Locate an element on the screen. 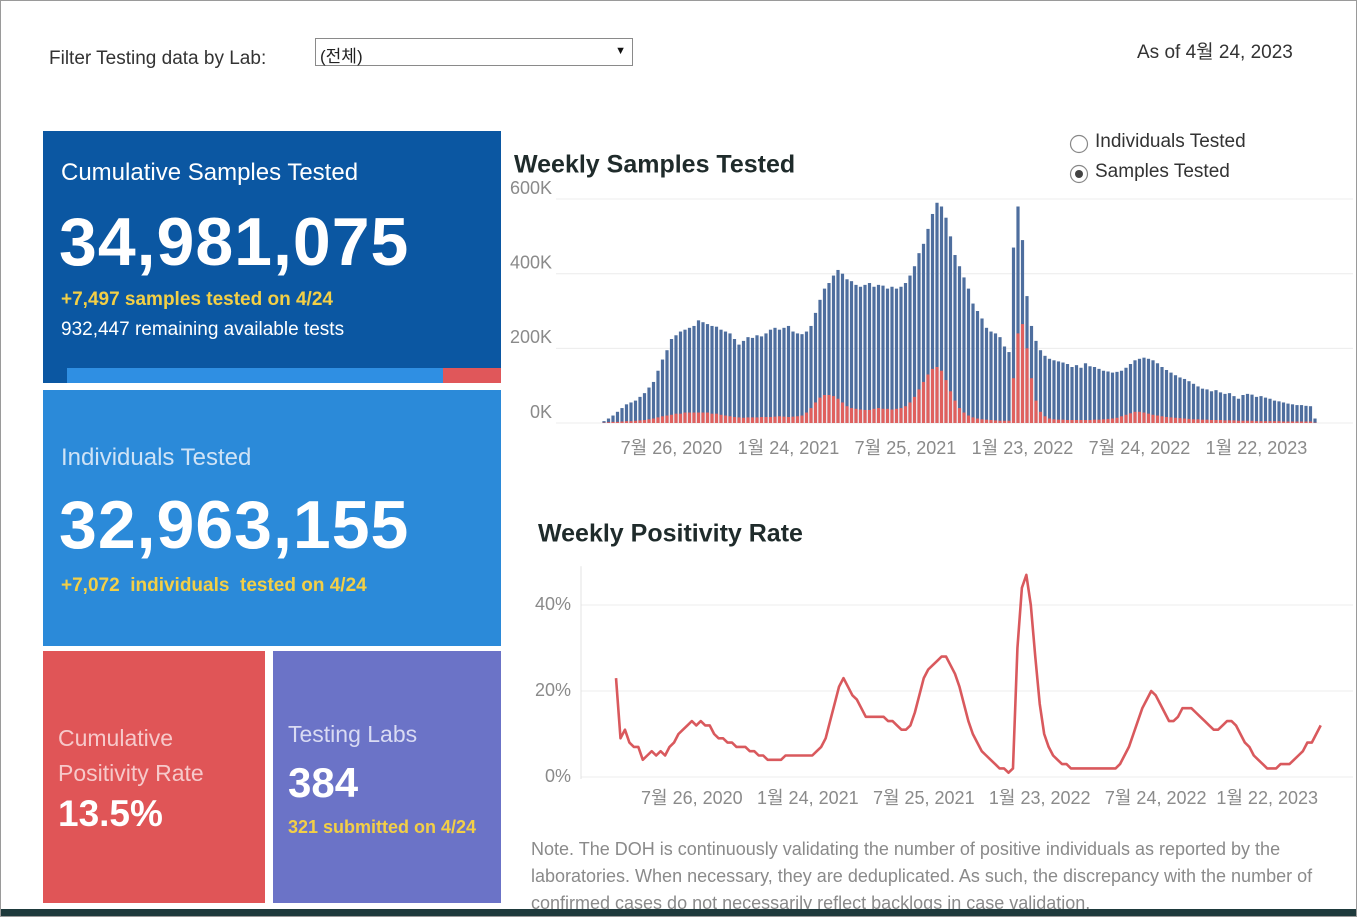 The width and height of the screenshot is (1357, 917). positivity-card: Cumulative Positivity Rate 13.5% is located at coordinates (154, 777).